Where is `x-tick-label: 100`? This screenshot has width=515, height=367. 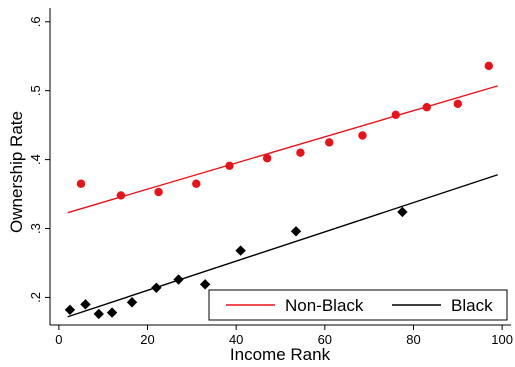
x-tick-label: 100 is located at coordinates (502, 339).